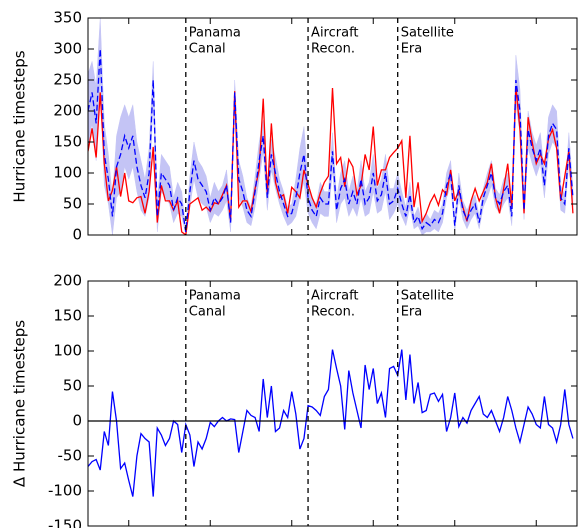 The image size is (585, 528). I want to click on y-axis-label: Δ Hurricane timesteps, so click(20, 403).